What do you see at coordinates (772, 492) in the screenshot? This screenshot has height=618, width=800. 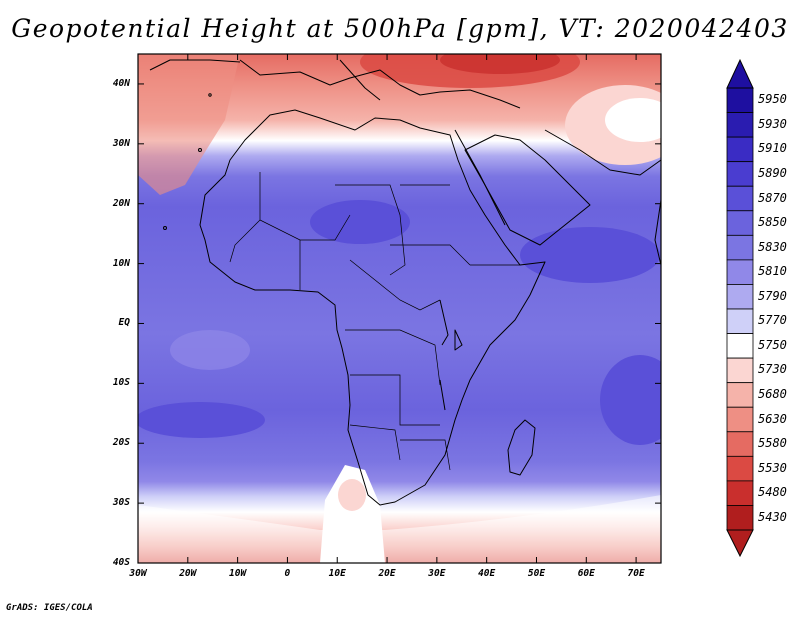 I see `colorbar-label: 5480` at bounding box center [772, 492].